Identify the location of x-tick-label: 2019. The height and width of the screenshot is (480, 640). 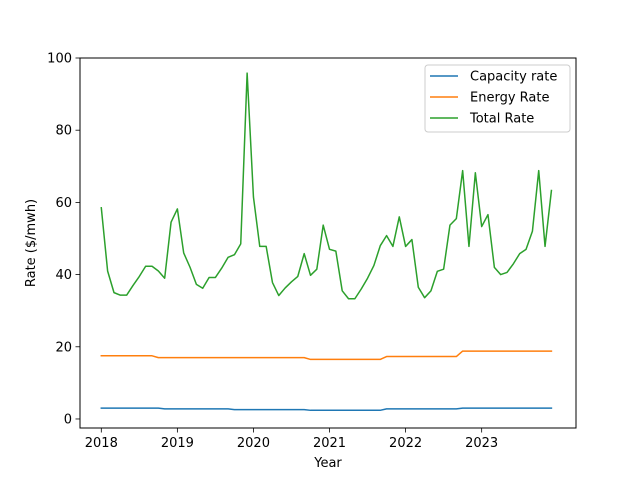
(177, 443).